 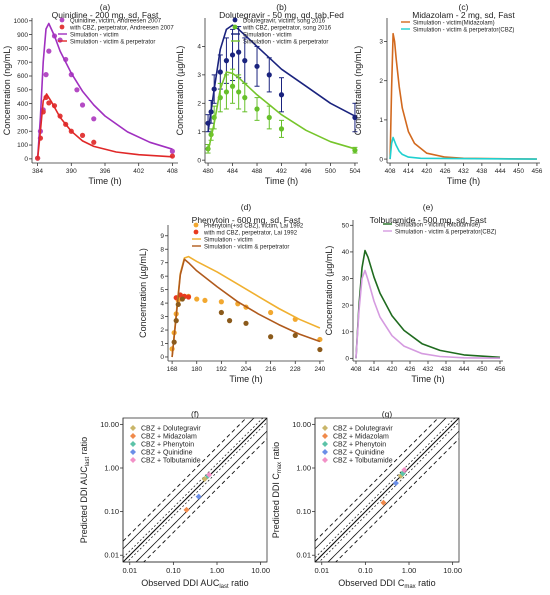 What do you see at coordinates (88, 461) in the screenshot?
I see `y-axis-label-sub: last` at bounding box center [88, 461].